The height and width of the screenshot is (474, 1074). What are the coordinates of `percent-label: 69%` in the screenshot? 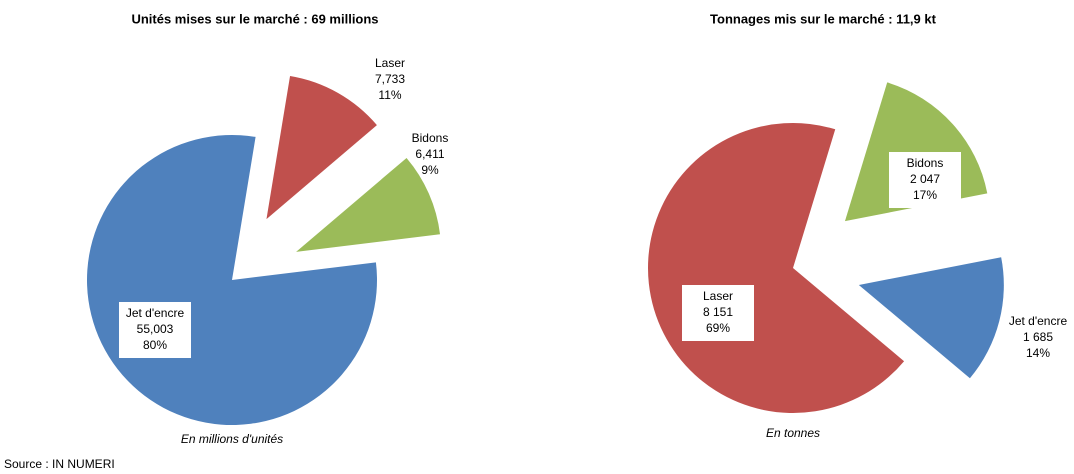 It's located at (718, 328).